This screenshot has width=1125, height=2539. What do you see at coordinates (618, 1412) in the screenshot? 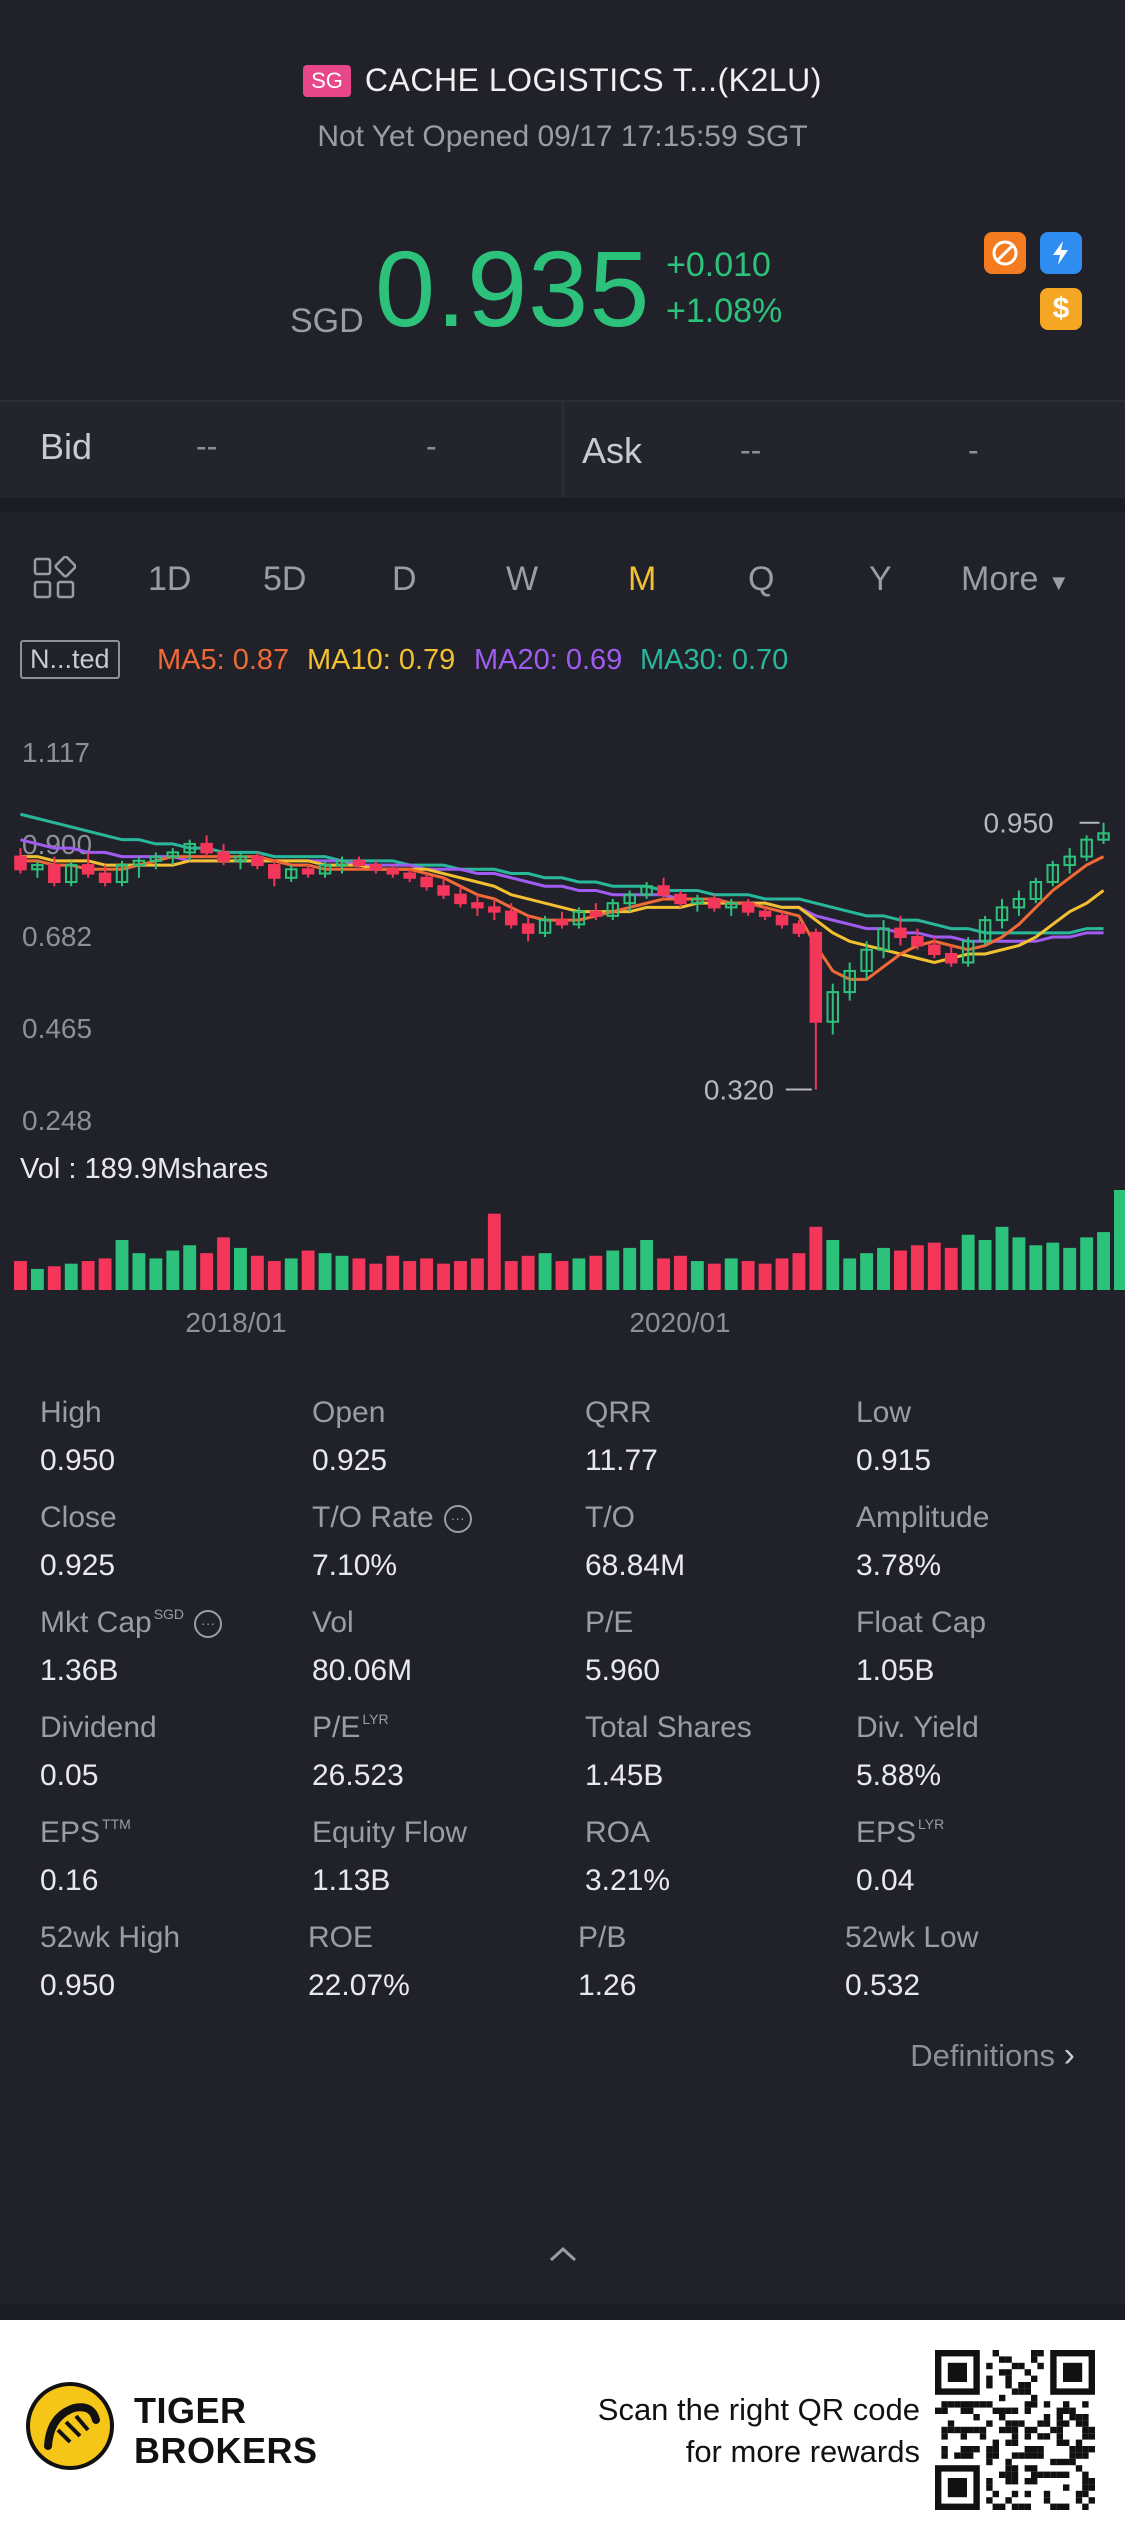
I see `stat-label-text: QRR` at bounding box center [618, 1412].